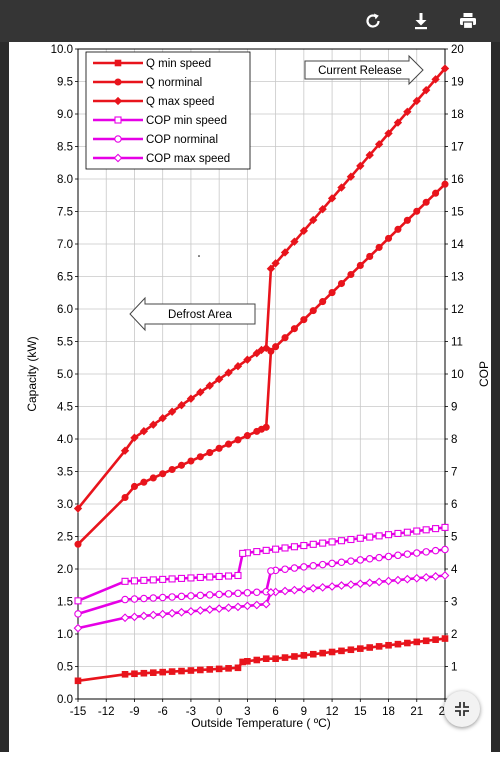 Image resolution: width=500 pixels, height=757 pixels. What do you see at coordinates (65, 440) in the screenshot?
I see `y-tick-label: 4.0` at bounding box center [65, 440].